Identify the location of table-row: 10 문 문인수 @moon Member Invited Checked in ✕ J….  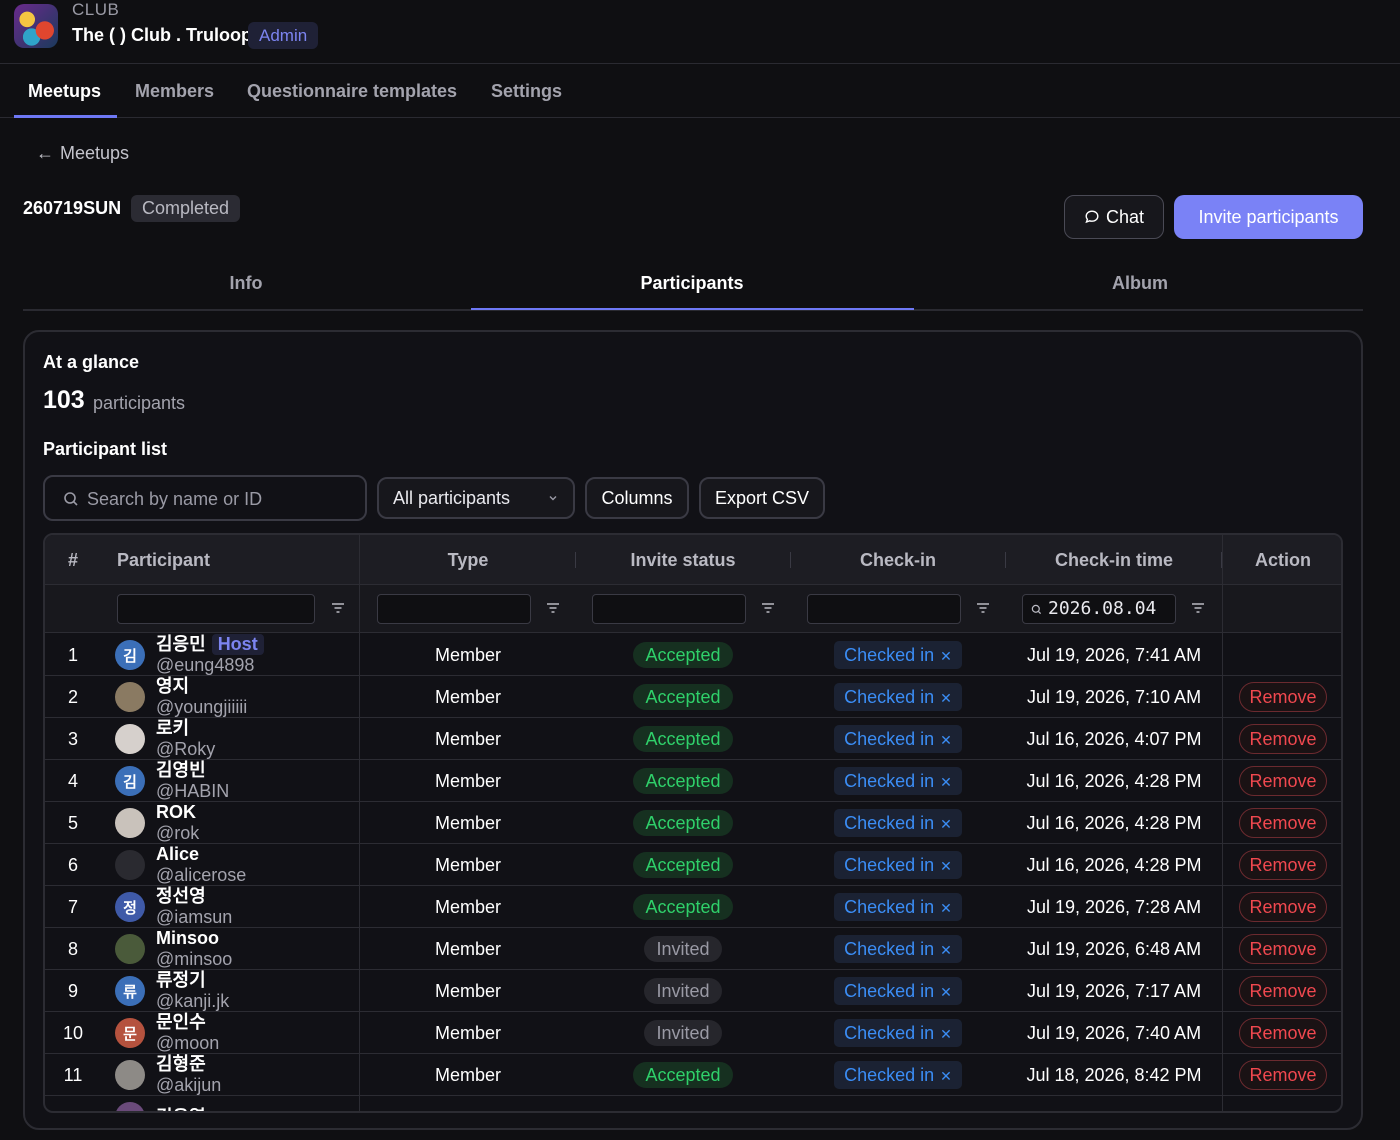
(693, 1033).